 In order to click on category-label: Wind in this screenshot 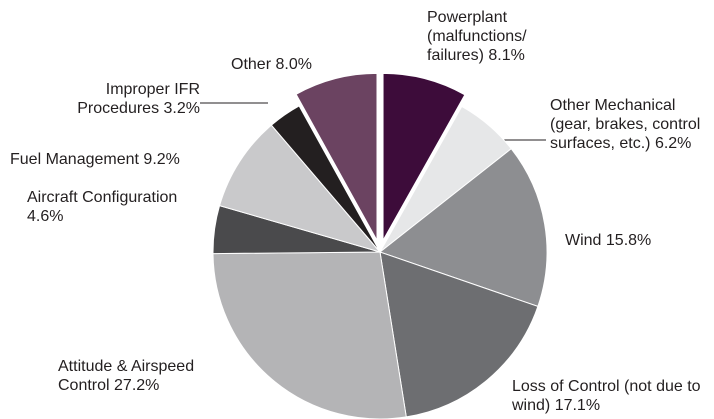, I will do `click(583, 240)`.